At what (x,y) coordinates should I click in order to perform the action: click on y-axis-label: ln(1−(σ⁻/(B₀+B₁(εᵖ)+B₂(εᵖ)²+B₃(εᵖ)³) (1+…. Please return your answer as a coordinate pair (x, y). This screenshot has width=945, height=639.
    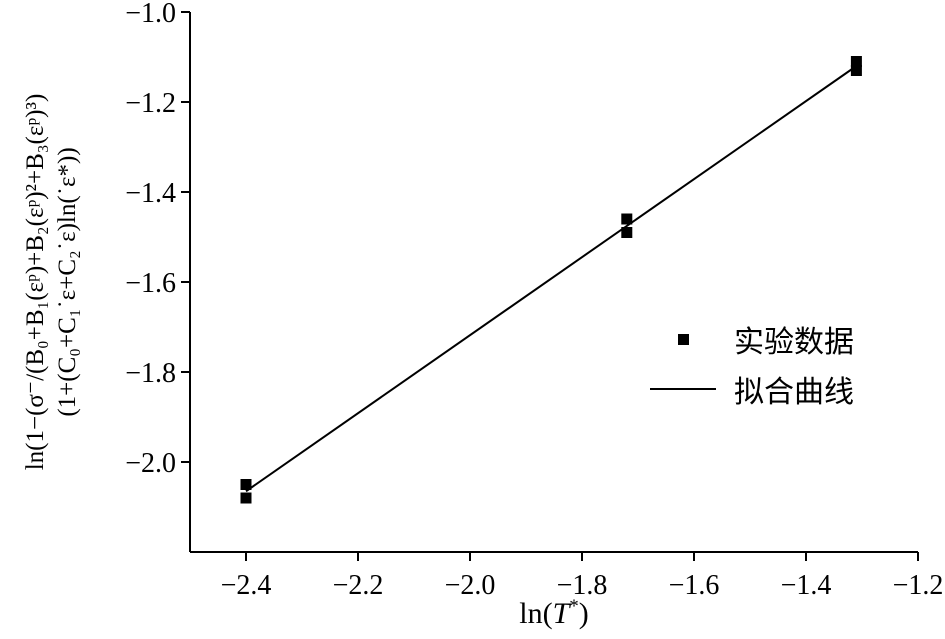
    Looking at the image, I should click on (52, 306).